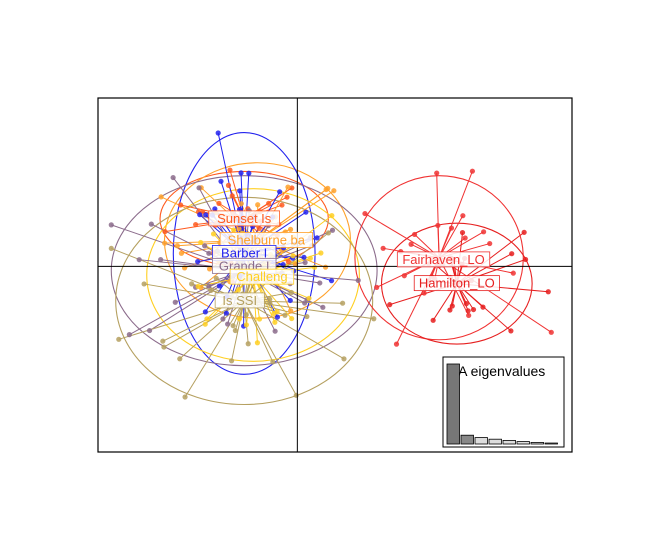 This screenshot has height=551, width=670. I want to click on label-box-Hamilton_LO, so click(456, 283).